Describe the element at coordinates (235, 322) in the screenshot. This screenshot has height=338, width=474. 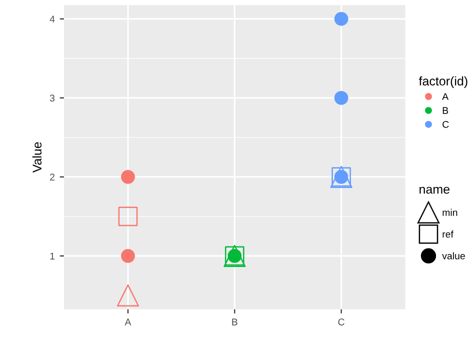
I see `x-tick-label: B` at that location.